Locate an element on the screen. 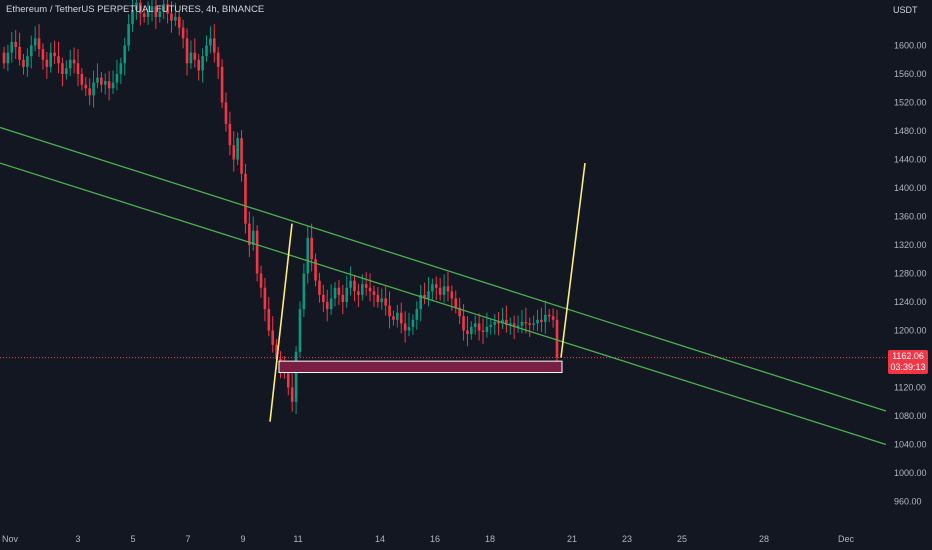 This screenshot has width=932, height=550. projection-line is located at coordinates (573, 260).